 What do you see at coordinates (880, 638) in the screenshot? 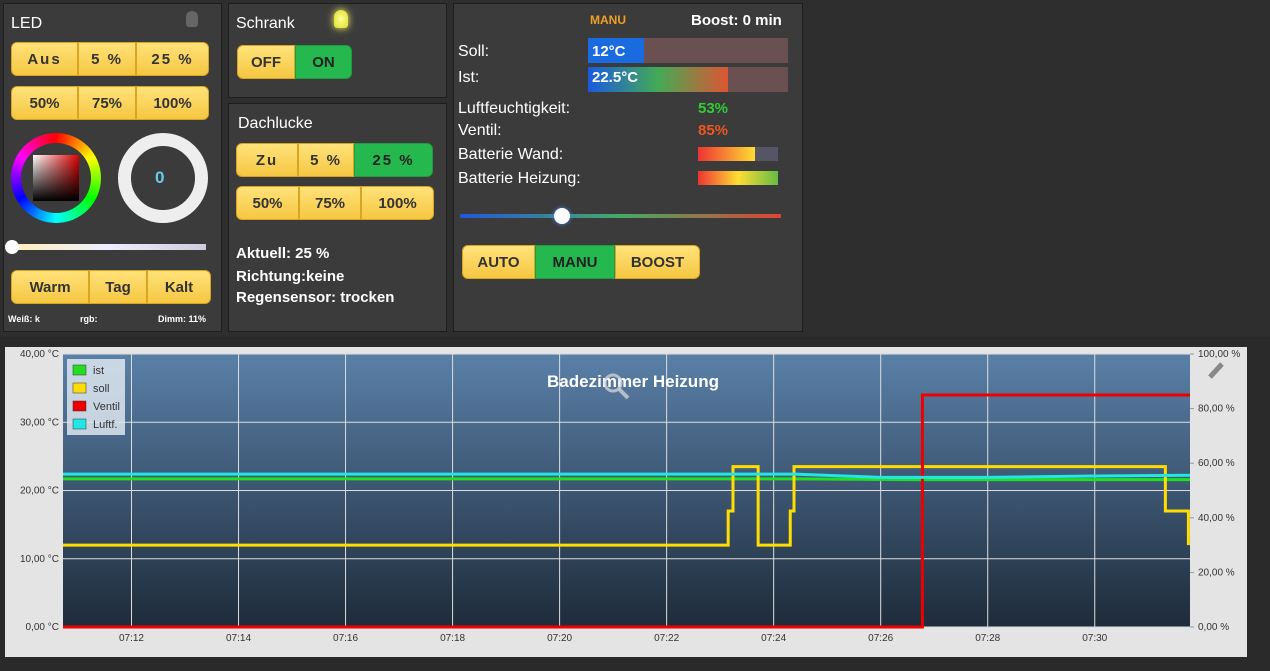
I see `x-tick-label: 07:26` at bounding box center [880, 638].